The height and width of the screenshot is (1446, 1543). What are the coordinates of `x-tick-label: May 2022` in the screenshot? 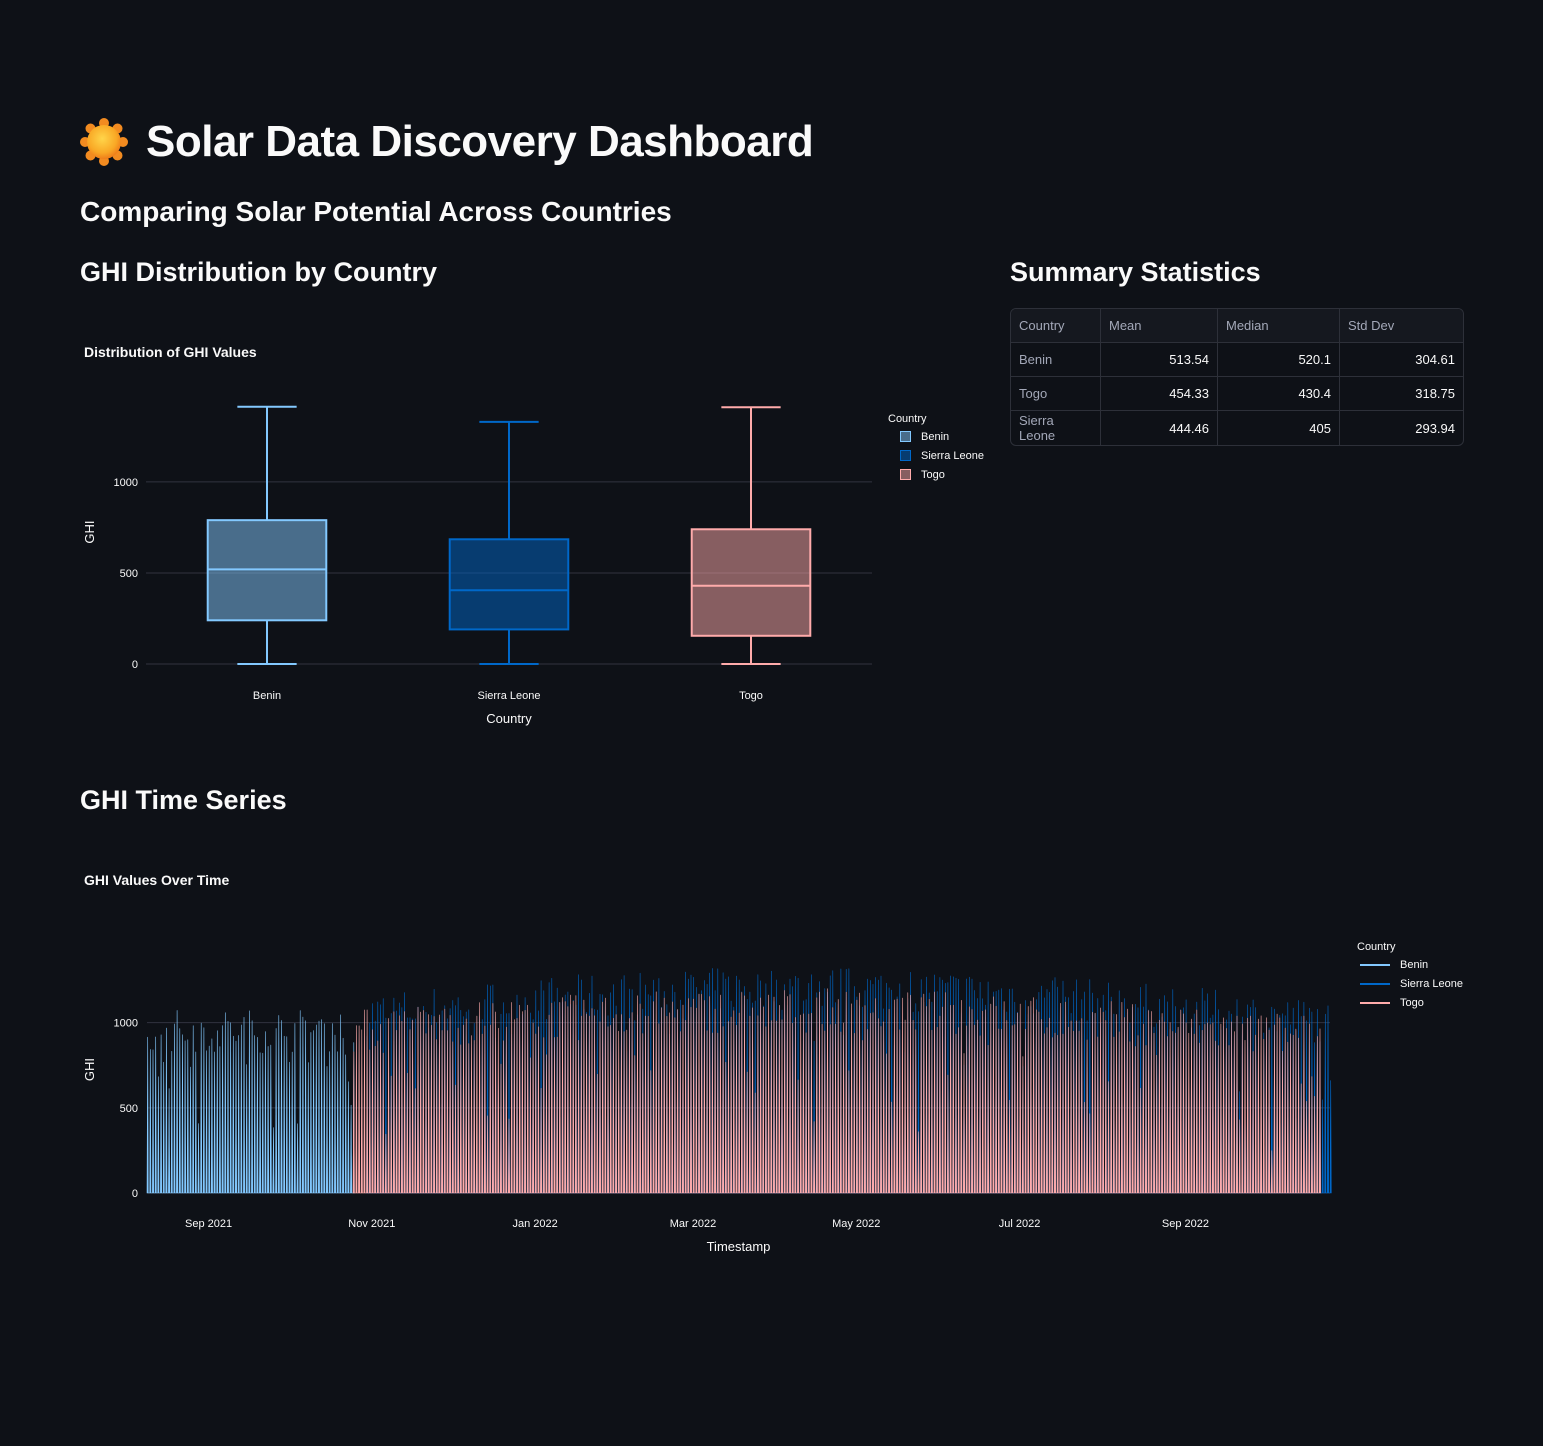 It's located at (856, 1224).